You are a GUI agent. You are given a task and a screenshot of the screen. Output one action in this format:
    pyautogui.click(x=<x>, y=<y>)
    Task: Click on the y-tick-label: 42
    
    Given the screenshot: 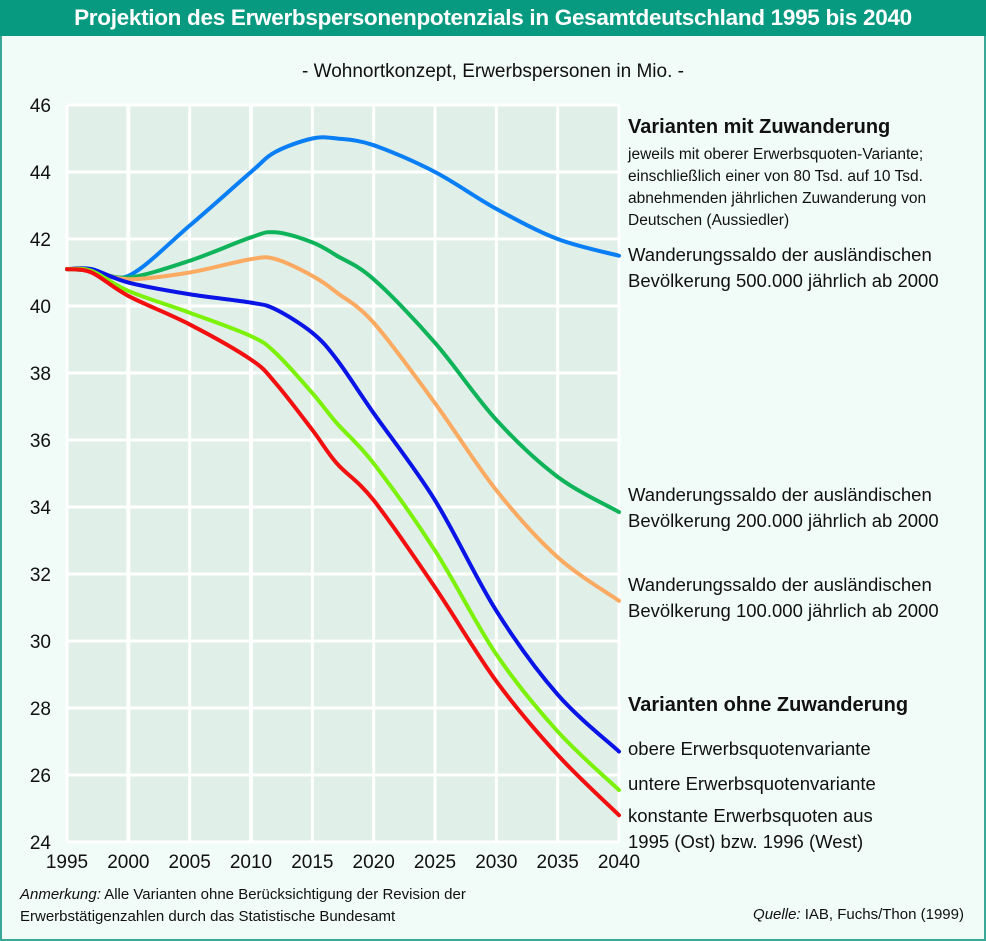 What is the action you would take?
    pyautogui.click(x=40, y=240)
    